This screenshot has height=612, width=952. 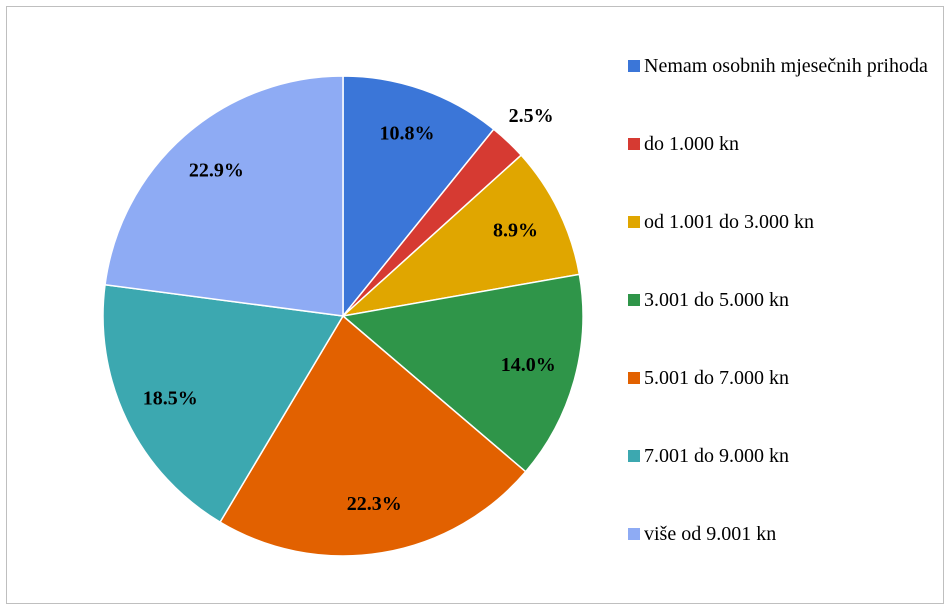 I want to click on legend-label: Nemam osobnih mjesečnih prihoda, so click(x=786, y=66).